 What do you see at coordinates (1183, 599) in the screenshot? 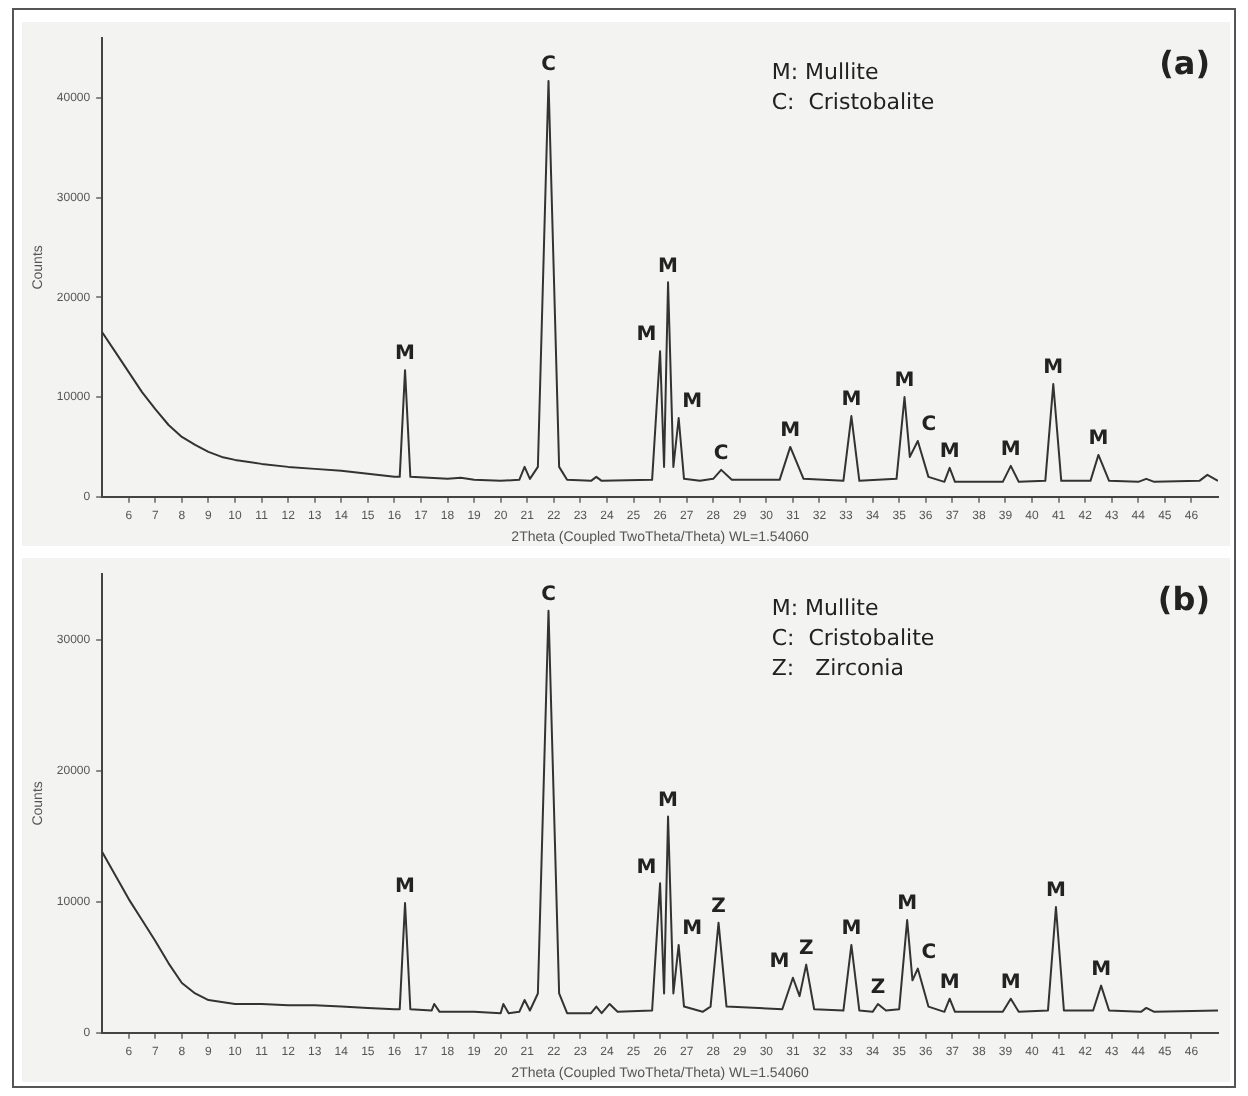
I see `chart-title: (b)` at bounding box center [1183, 599].